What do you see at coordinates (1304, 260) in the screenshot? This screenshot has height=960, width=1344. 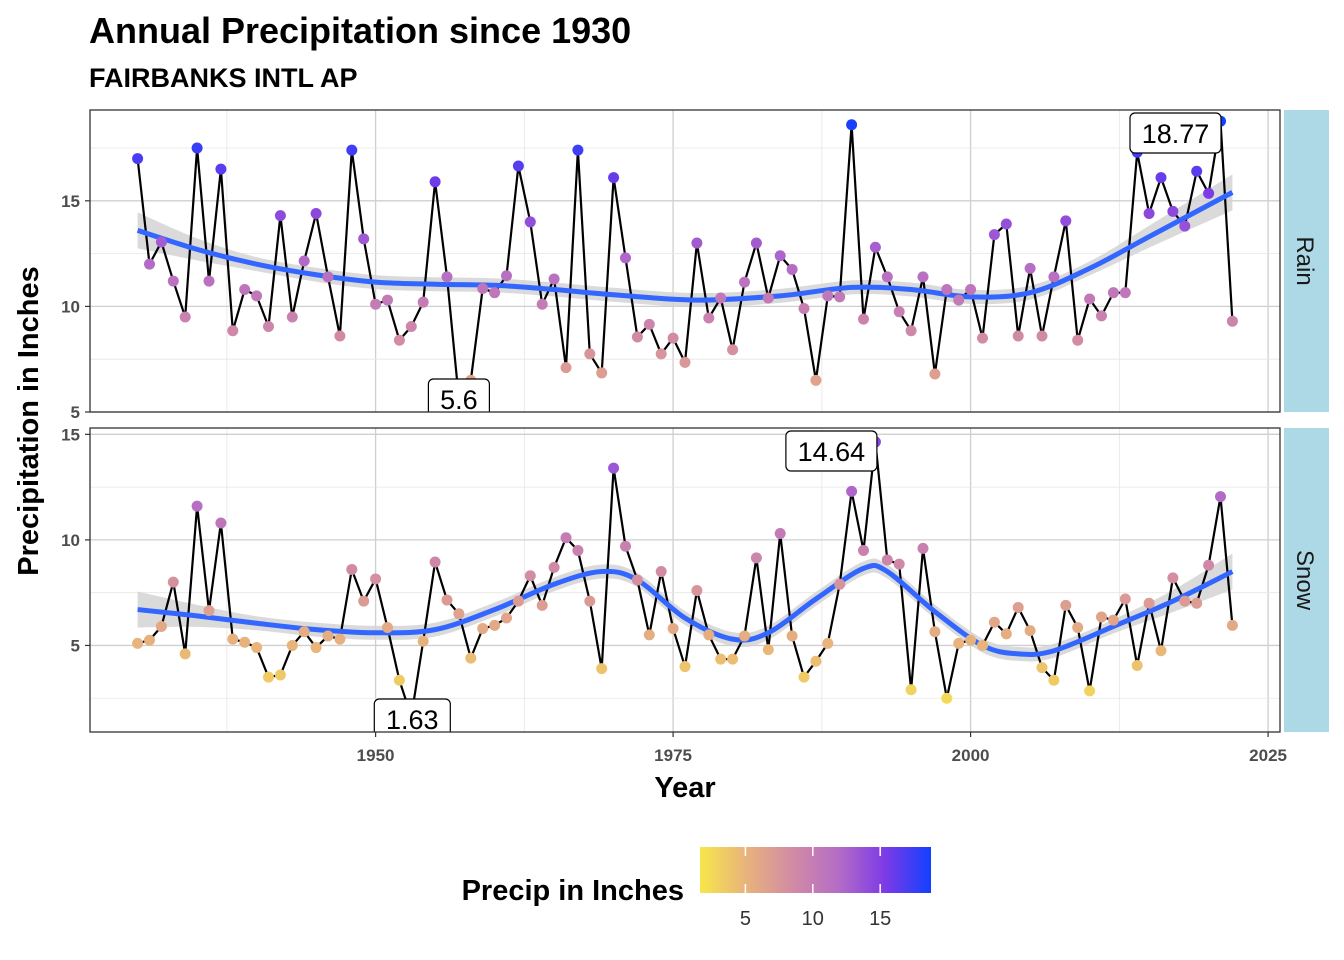 I see `facet-strip-label: Rain` at bounding box center [1304, 260].